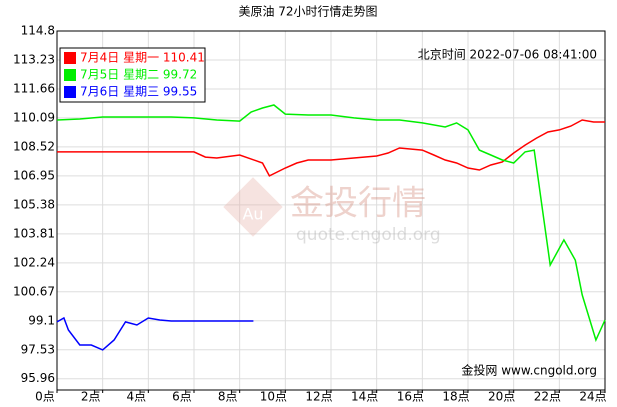 Image resolution: width=617 pixels, height=407 pixels. I want to click on watermark: Au 金投行情 quote.cngold.org, so click(332, 211).